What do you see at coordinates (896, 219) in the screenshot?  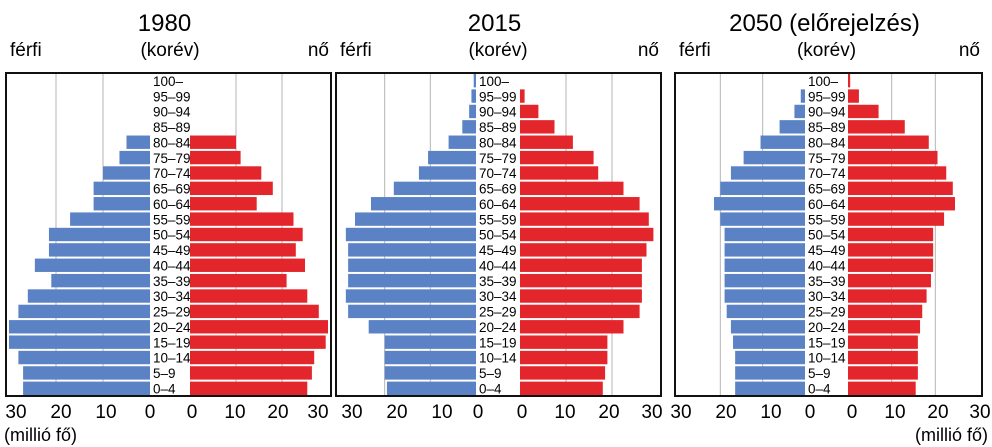 I see `bar-female-55–59` at bounding box center [896, 219].